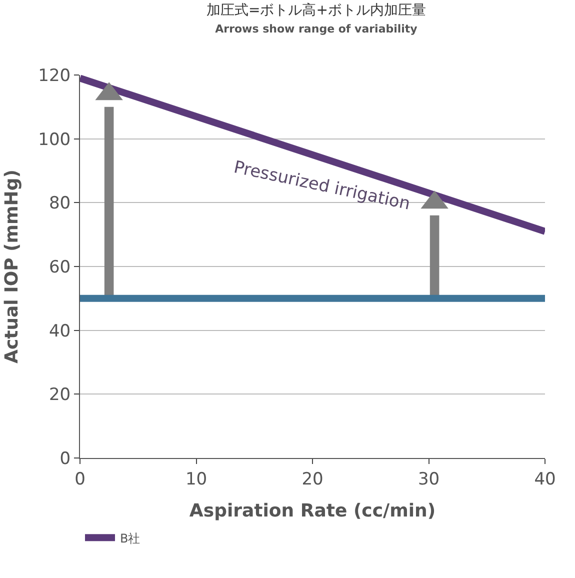  I want to click on y-tick-label: 20, so click(59, 395).